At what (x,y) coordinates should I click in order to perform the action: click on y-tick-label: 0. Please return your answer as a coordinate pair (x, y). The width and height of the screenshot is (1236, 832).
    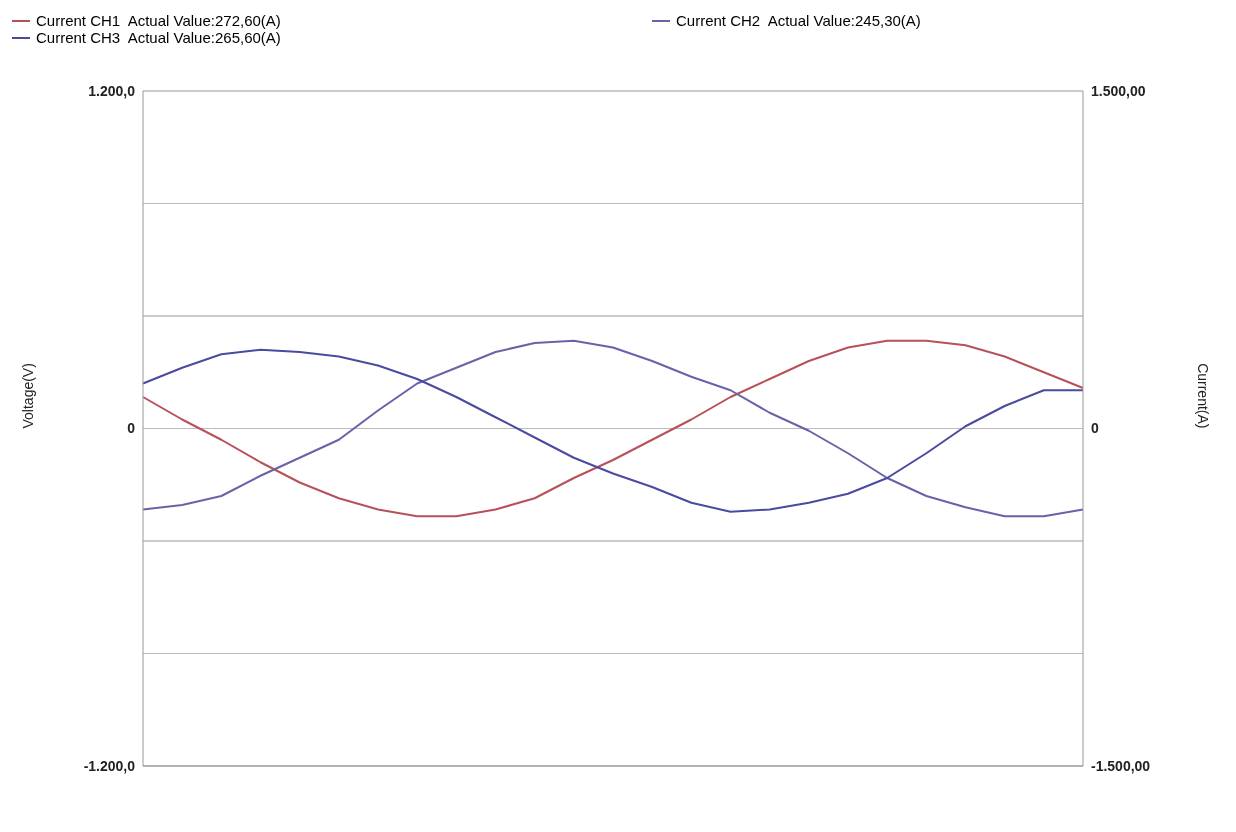
    Looking at the image, I should click on (131, 428).